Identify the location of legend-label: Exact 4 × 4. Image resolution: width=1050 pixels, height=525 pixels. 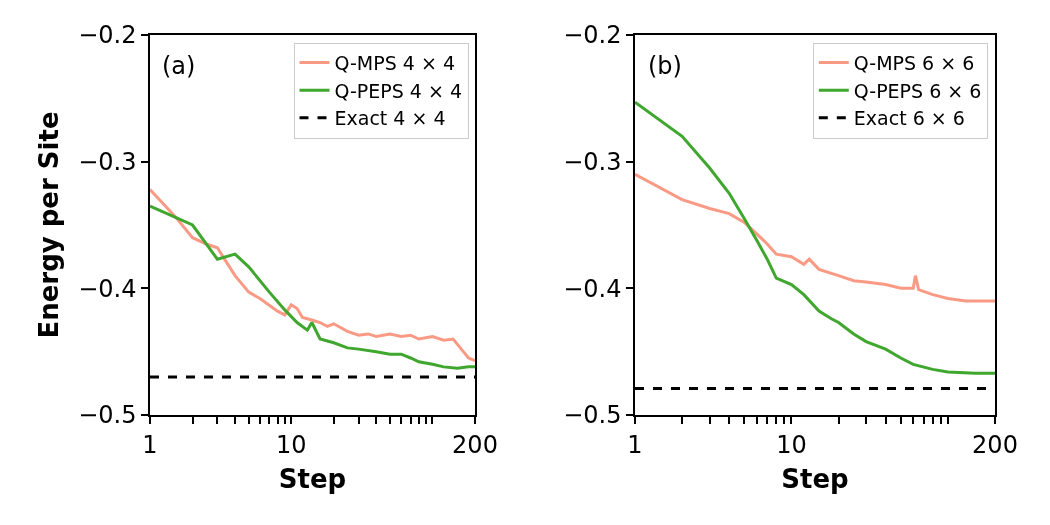
(390, 118).